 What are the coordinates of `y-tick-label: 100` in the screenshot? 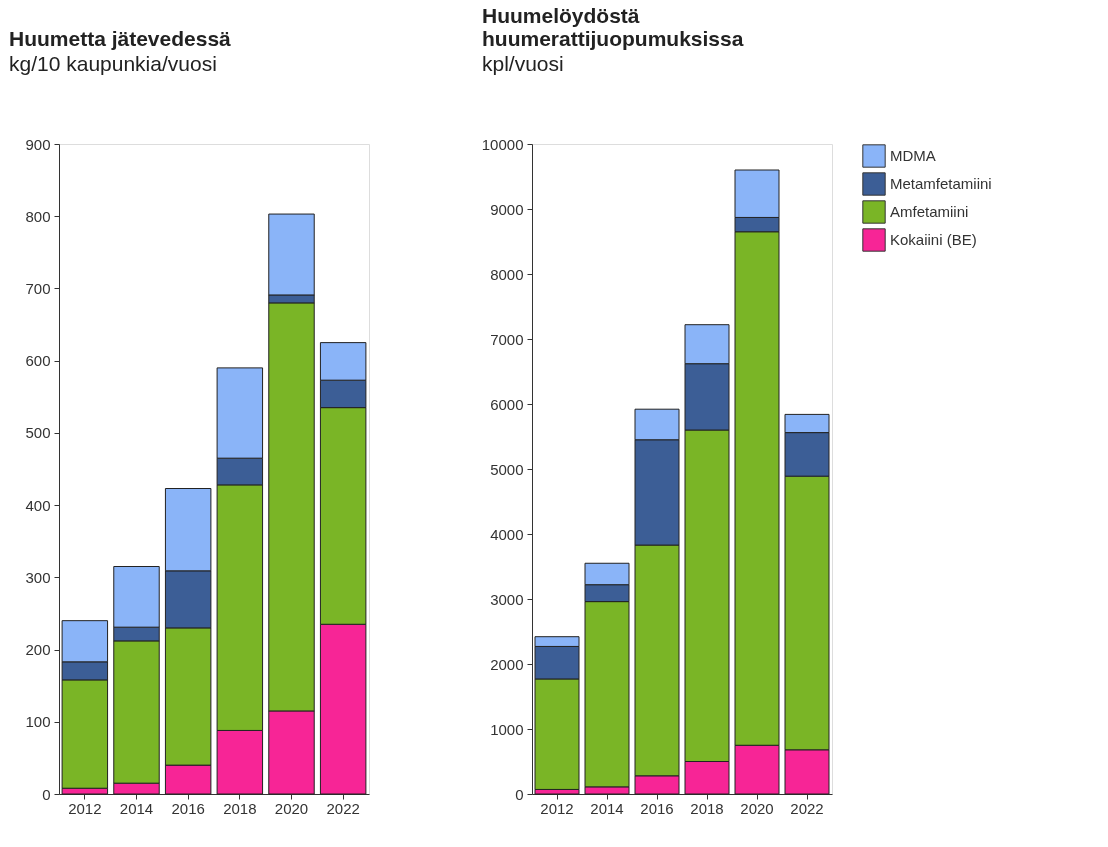 It's located at (38, 722).